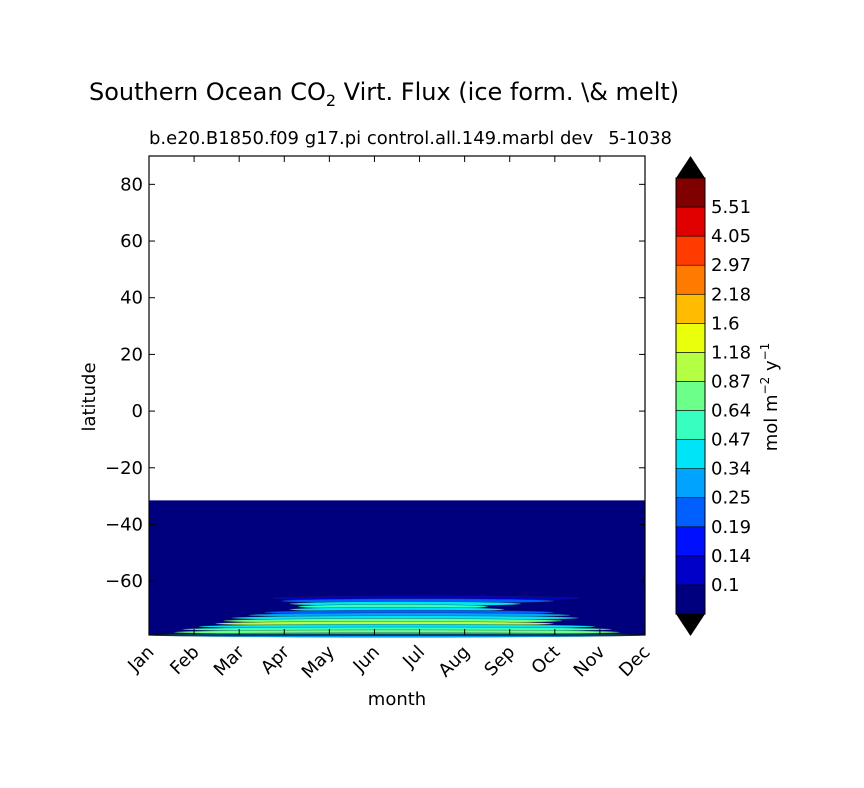  I want to click on colorbar-tick-label: 0.64, so click(731, 411).